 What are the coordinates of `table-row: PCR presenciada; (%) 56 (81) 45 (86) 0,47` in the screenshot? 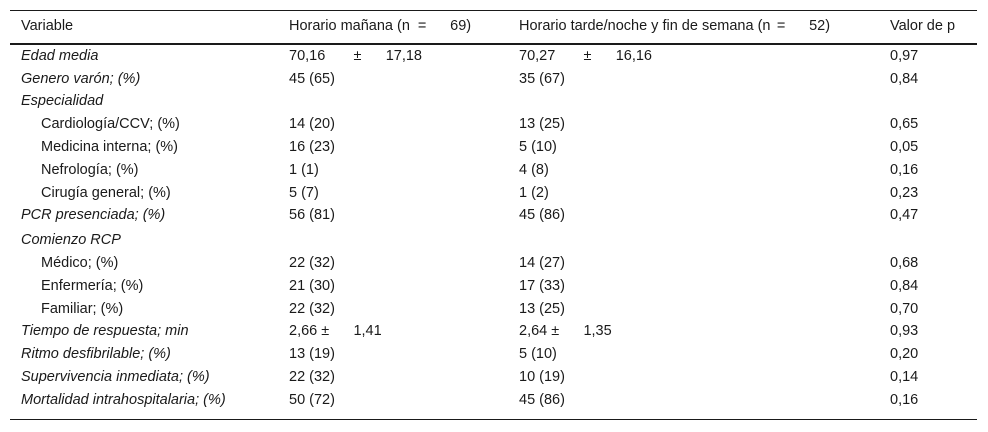 It's located at (493, 215).